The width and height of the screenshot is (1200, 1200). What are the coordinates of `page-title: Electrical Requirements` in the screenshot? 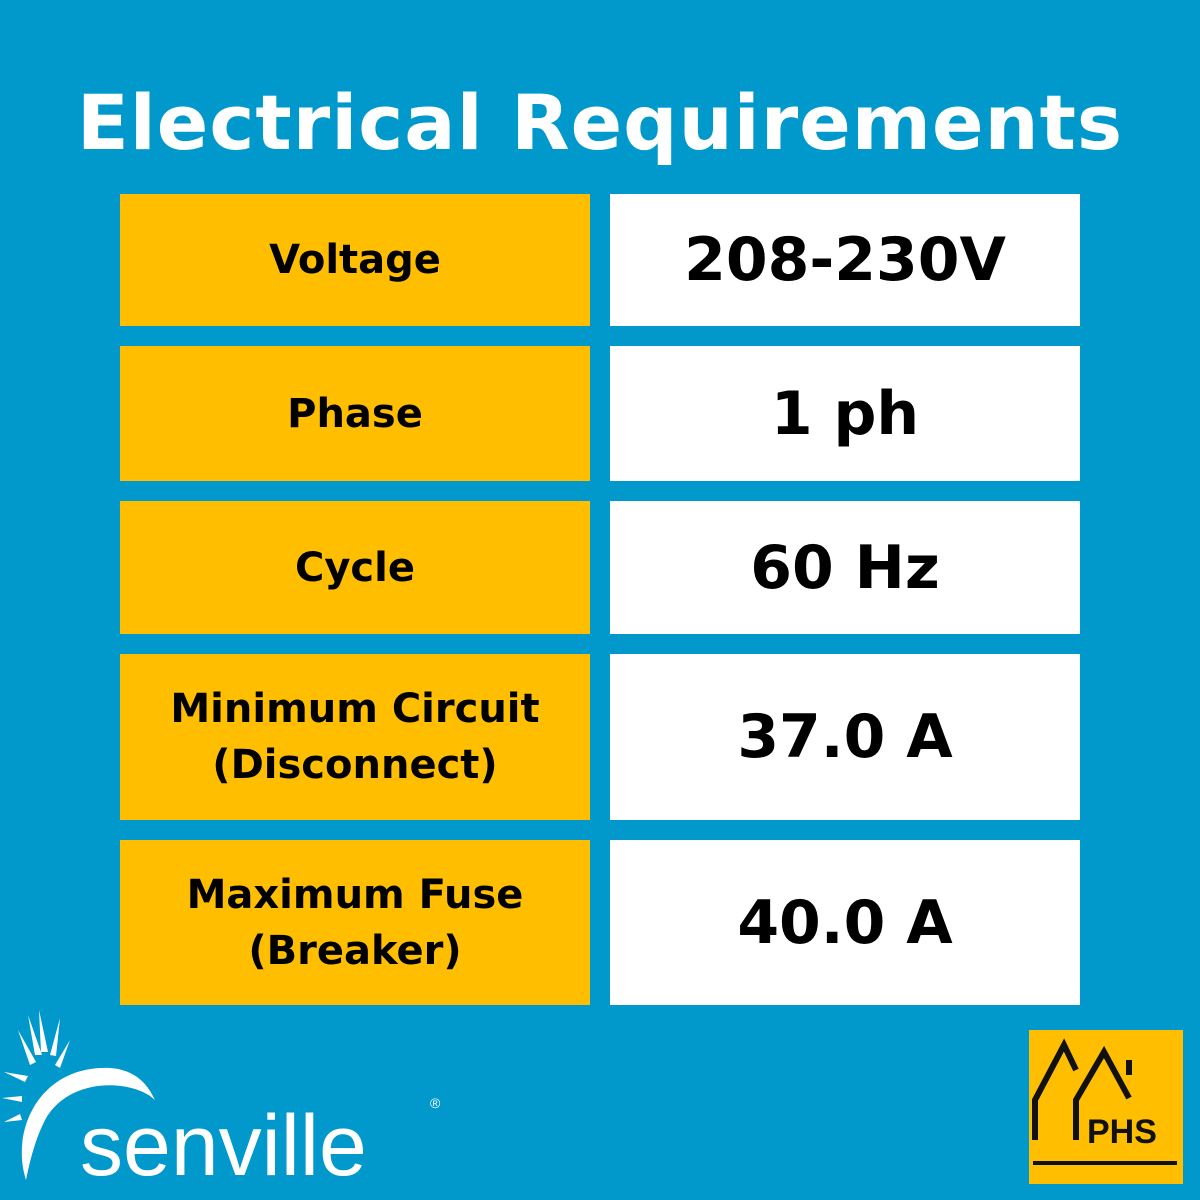 It's located at (600, 122).